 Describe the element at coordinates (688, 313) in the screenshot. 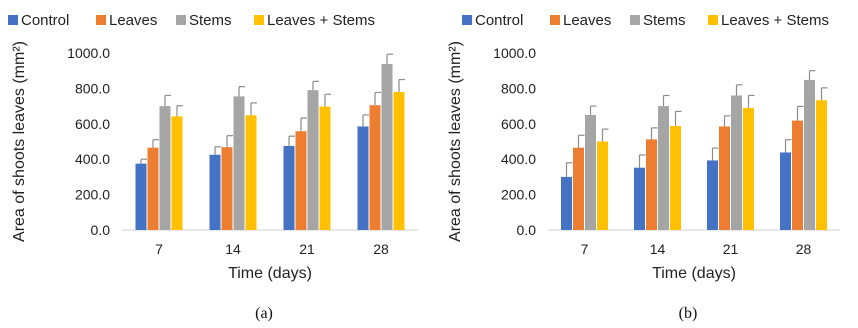

I see `panel-caption: (b)` at that location.